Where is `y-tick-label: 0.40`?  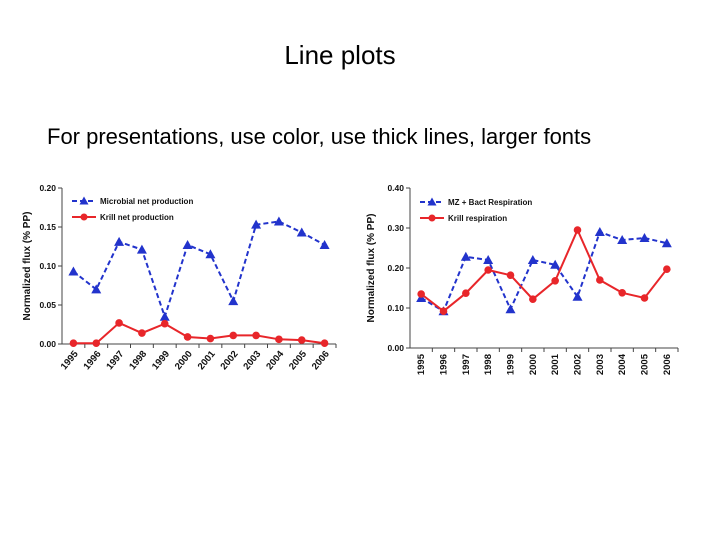
y-tick-label: 0.40 is located at coordinates (395, 188).